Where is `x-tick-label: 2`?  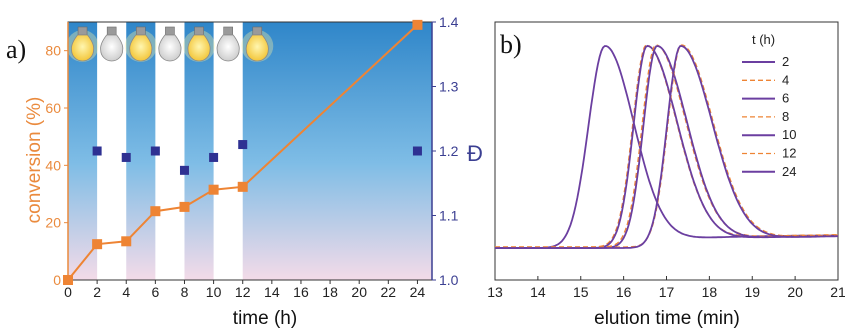 x-tick-label: 2 is located at coordinates (97, 292).